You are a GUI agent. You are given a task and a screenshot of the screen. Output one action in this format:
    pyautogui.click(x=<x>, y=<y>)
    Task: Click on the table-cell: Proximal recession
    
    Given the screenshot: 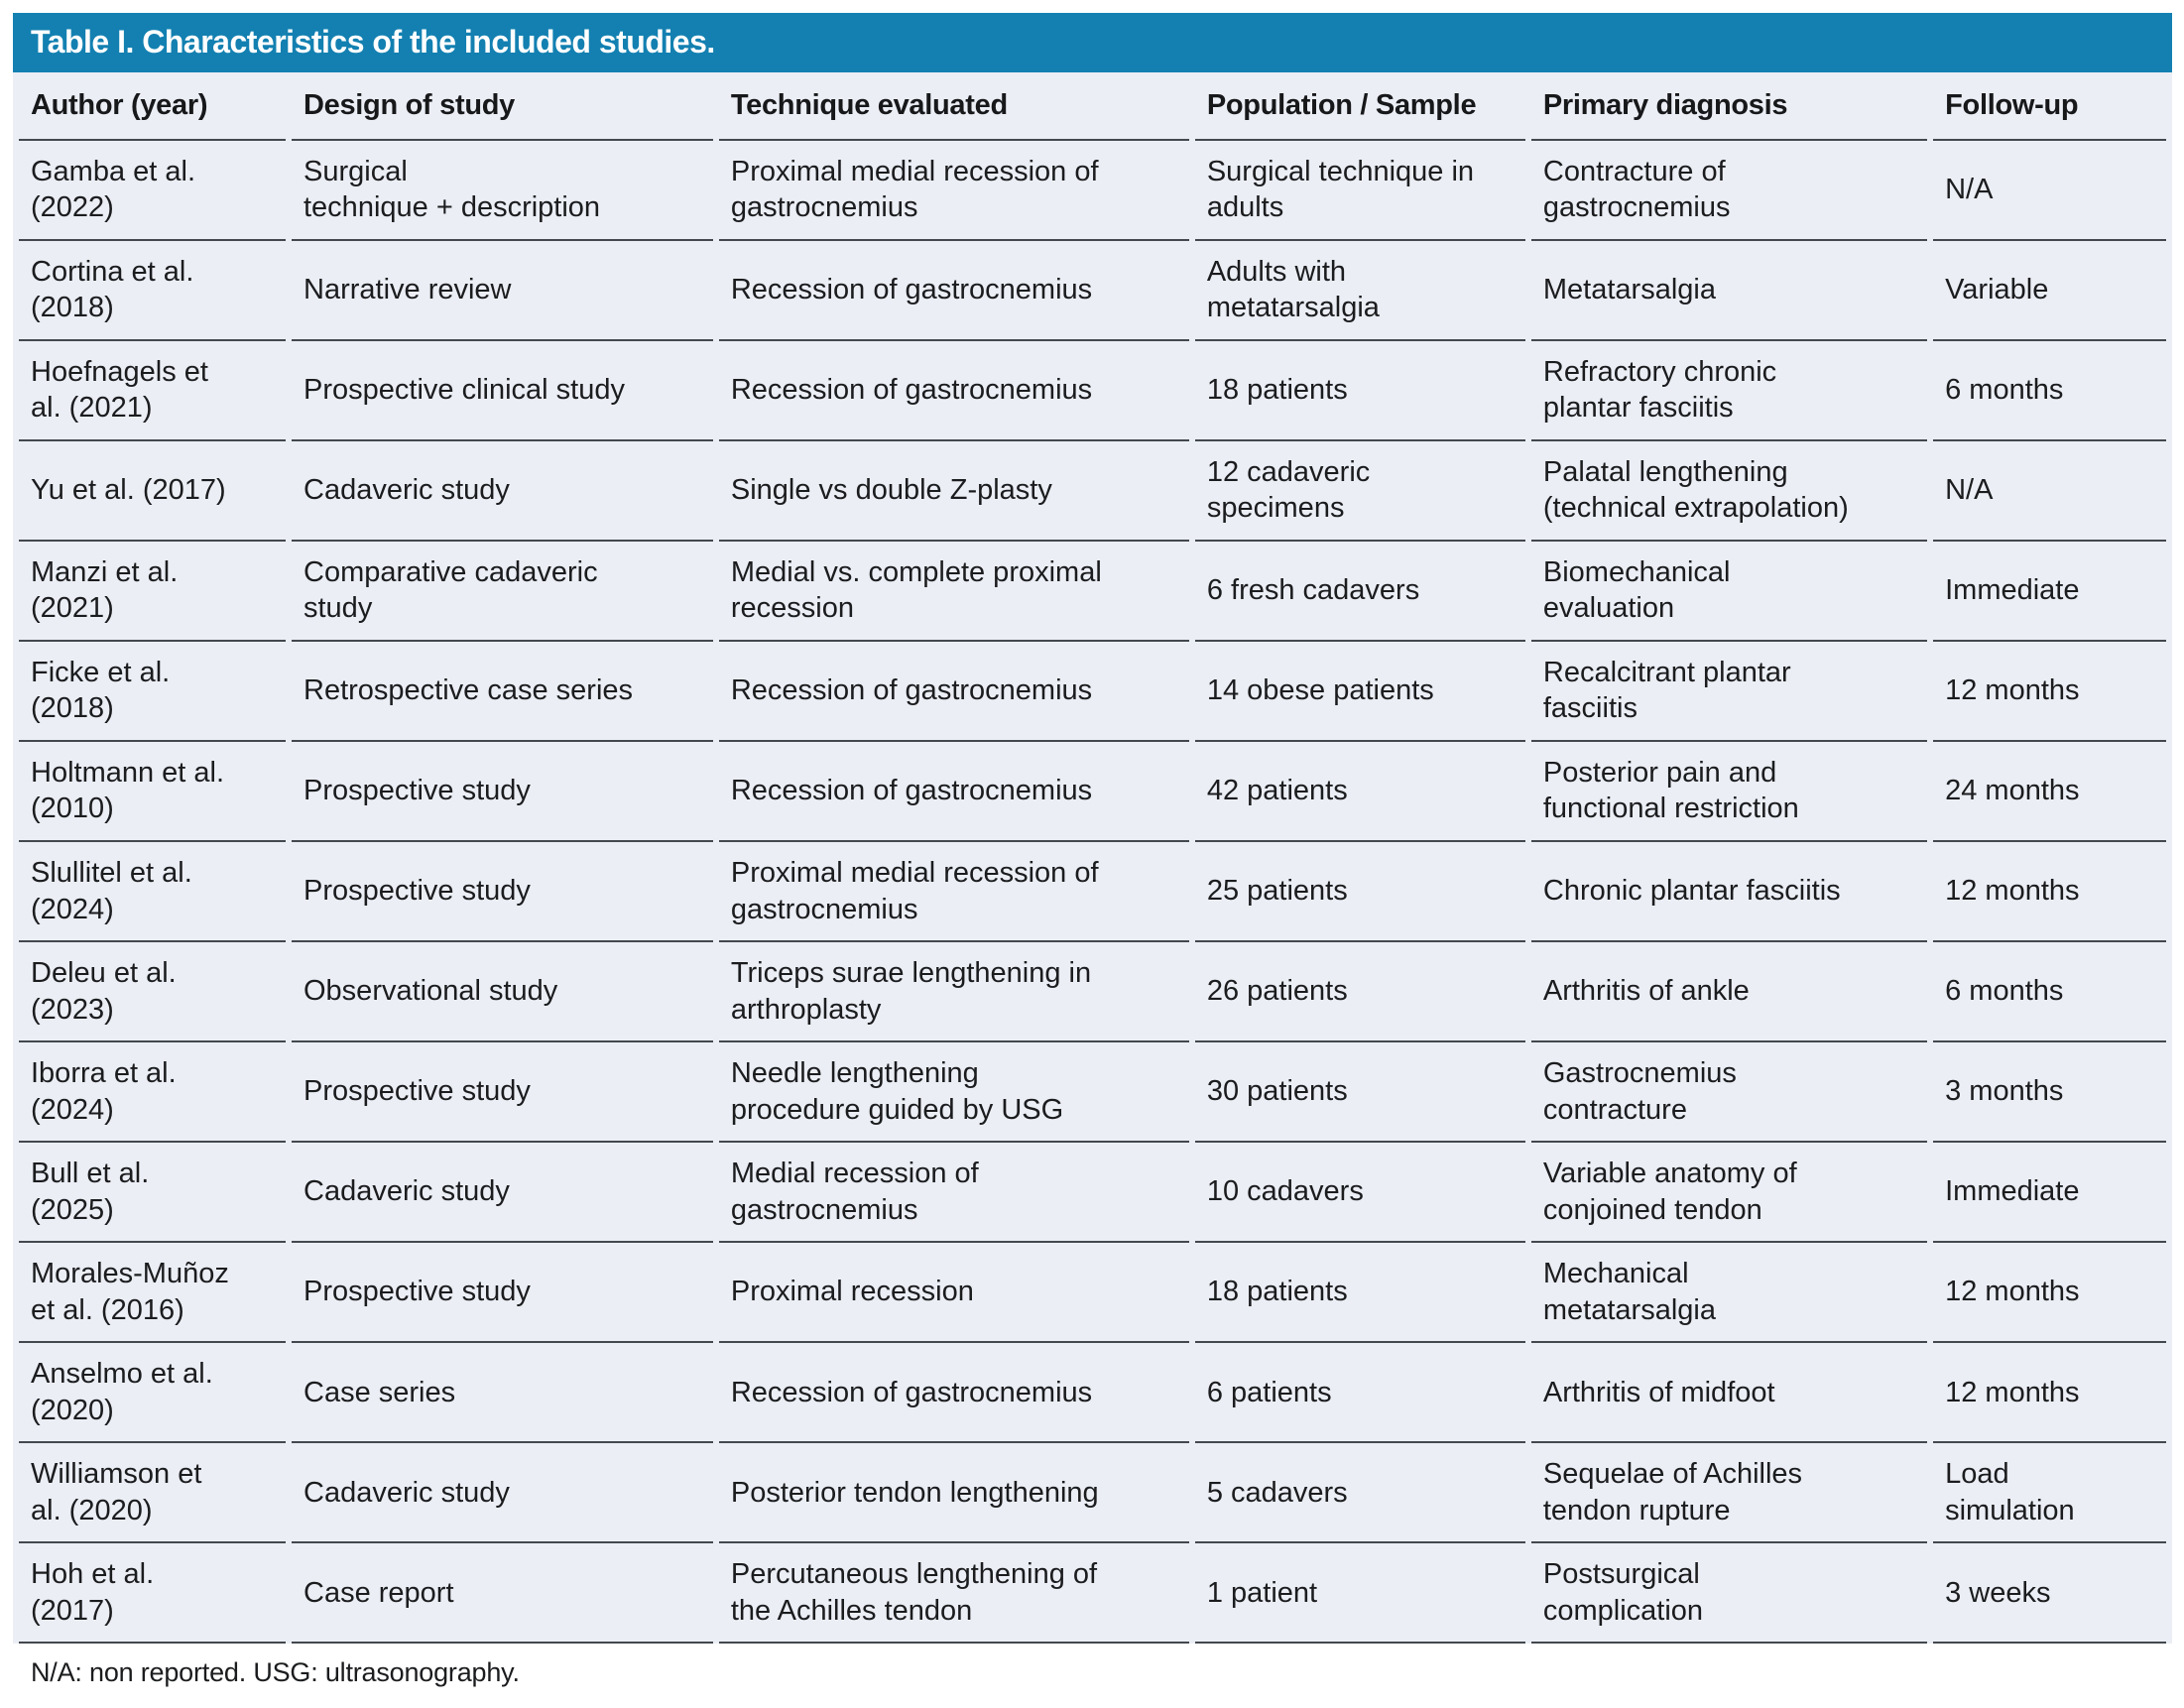 What is the action you would take?
    pyautogui.click(x=953, y=1293)
    